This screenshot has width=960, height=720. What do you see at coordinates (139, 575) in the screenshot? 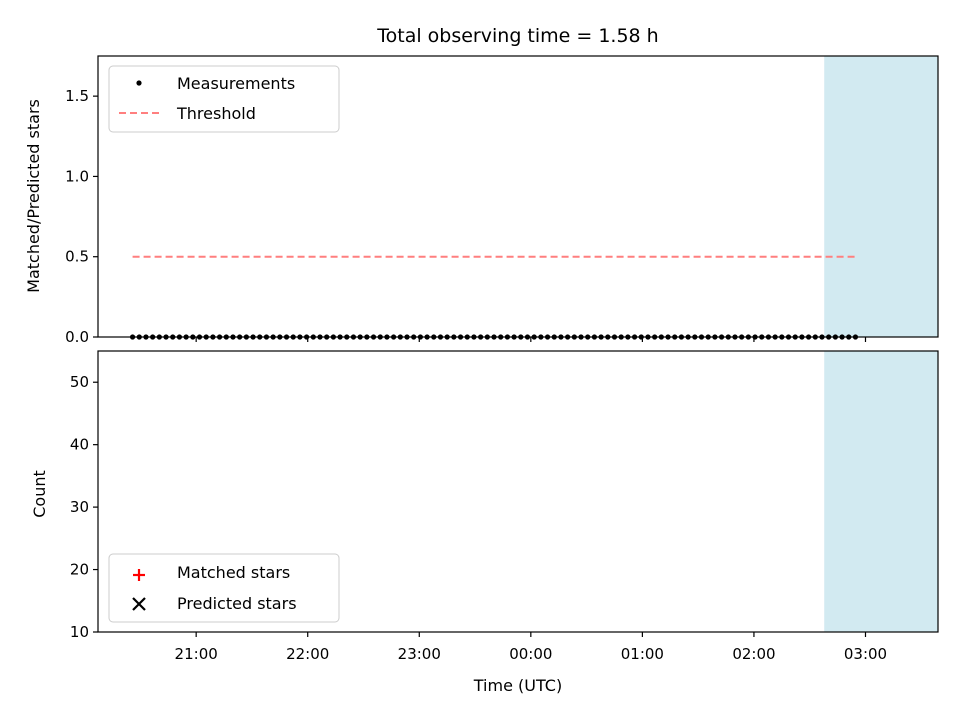
I see `legend-matched-marker` at bounding box center [139, 575].